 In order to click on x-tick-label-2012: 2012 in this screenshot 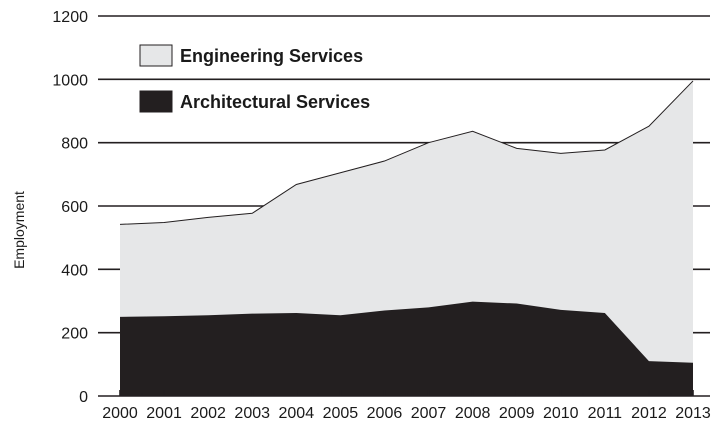, I will do `click(649, 413)`.